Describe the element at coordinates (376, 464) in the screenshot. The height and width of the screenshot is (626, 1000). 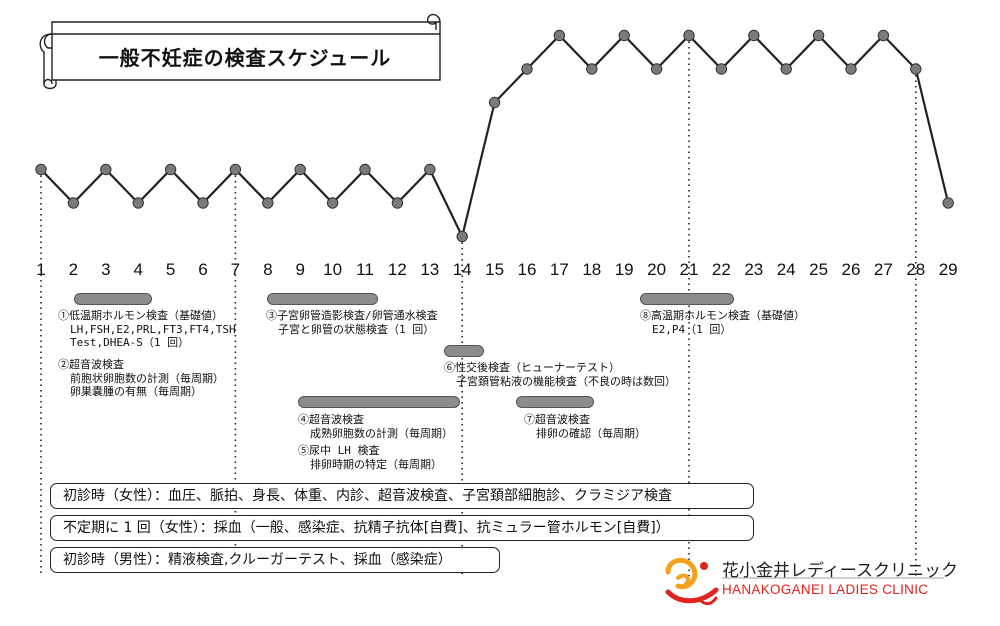
I see `note-test-5-line-2: 排卵時期の特定（毎周期）` at that location.